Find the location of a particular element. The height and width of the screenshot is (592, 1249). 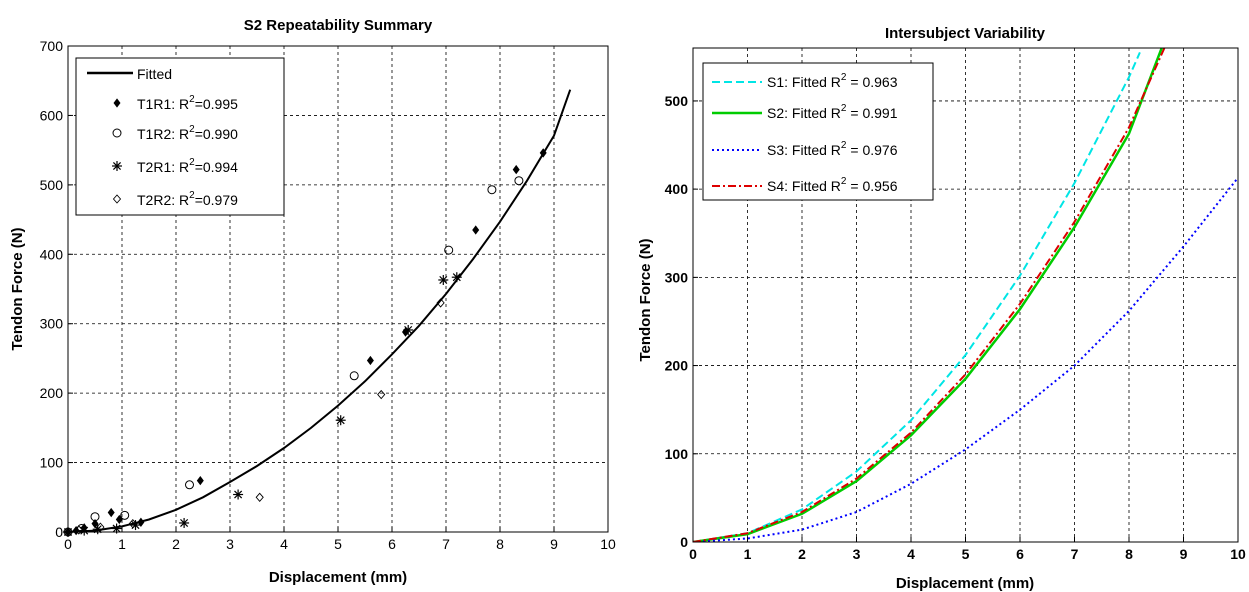

right-xtick-label: 10 is located at coordinates (1238, 554).